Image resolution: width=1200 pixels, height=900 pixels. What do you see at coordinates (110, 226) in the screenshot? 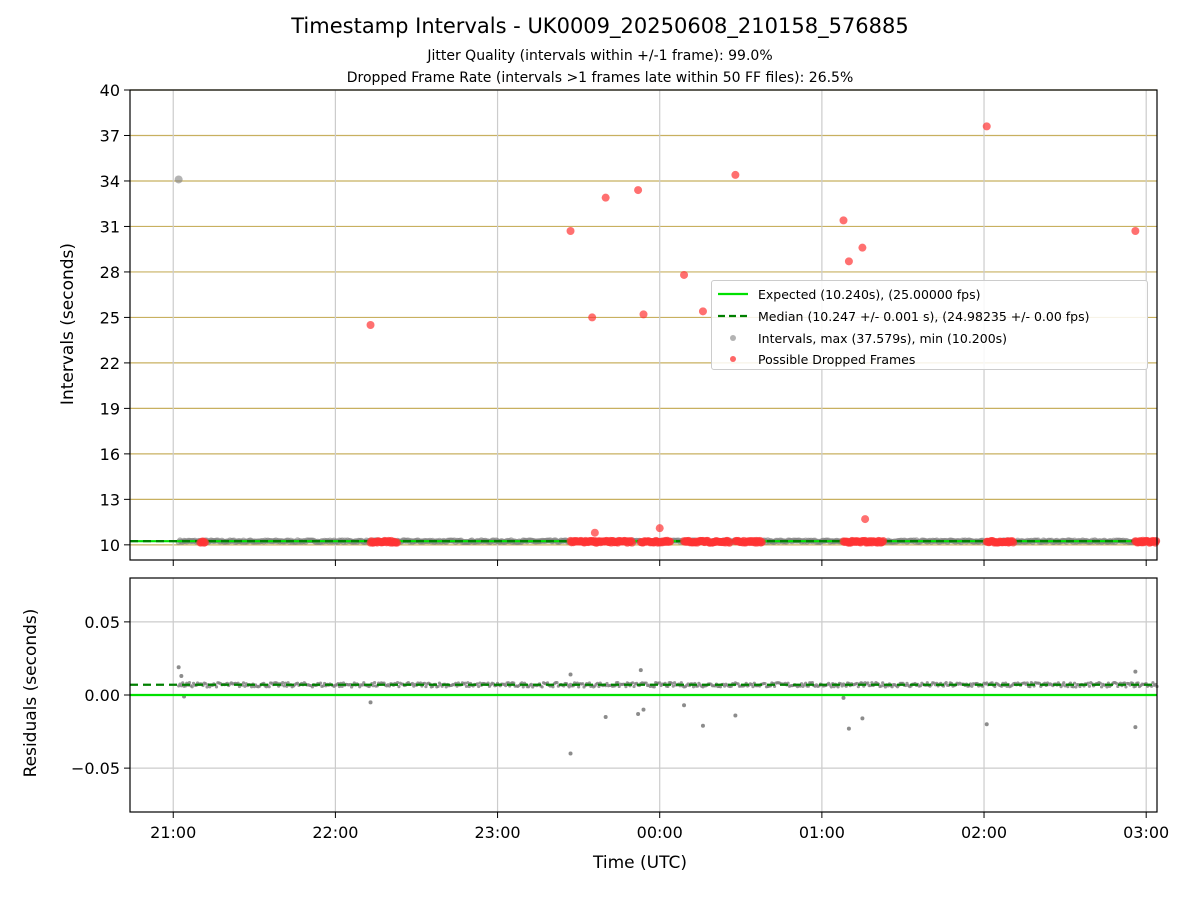
I see `top-y-tick-label: 31` at bounding box center [110, 226].